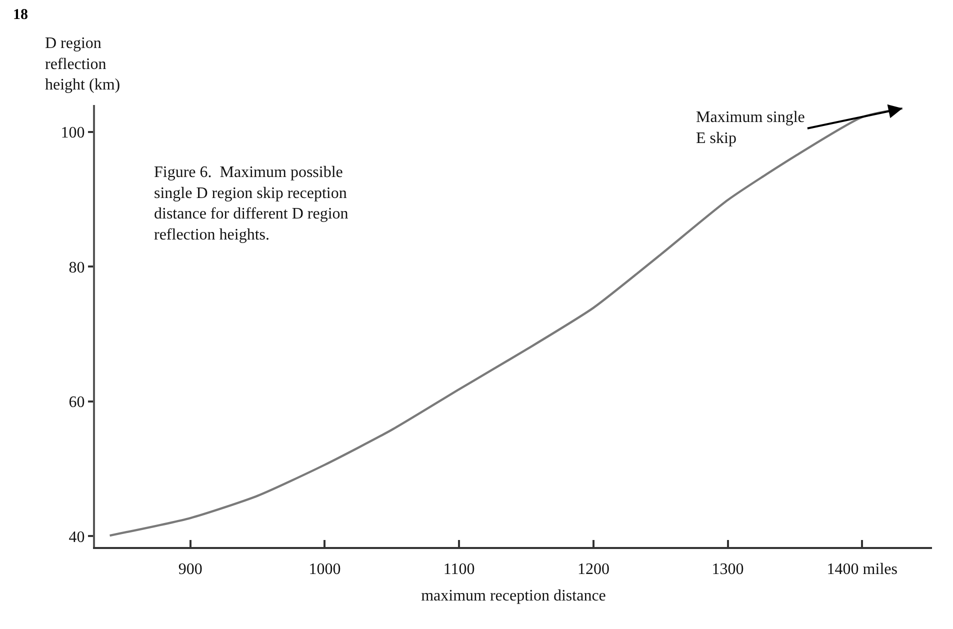 This screenshot has height=629, width=953. I want to click on x-tick-label: 900, so click(190, 569).